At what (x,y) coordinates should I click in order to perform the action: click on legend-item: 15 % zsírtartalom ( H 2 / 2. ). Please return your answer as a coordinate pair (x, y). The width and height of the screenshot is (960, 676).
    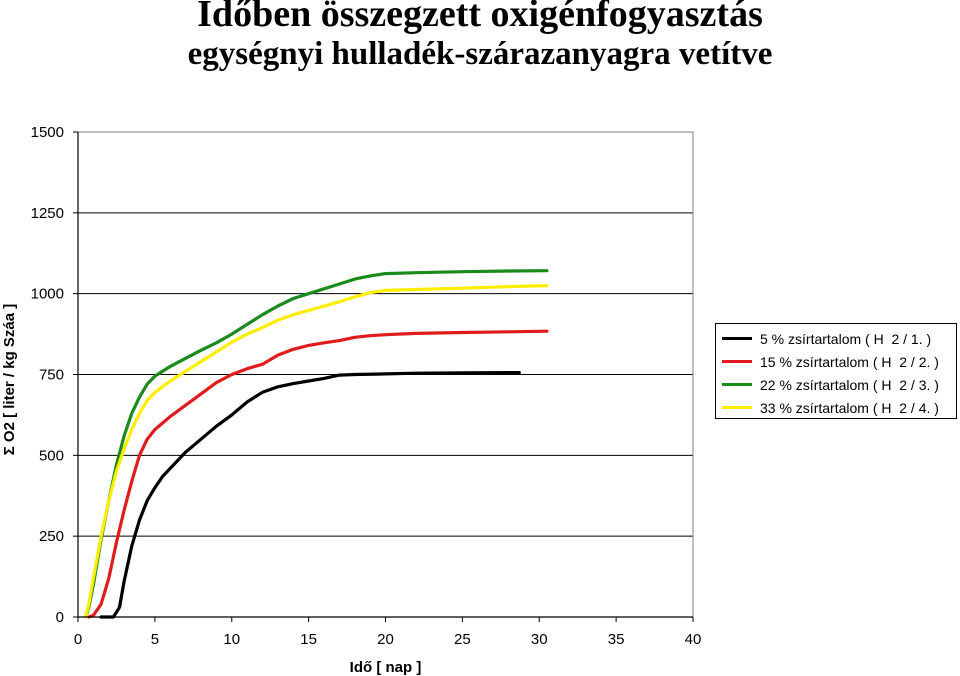
    Looking at the image, I should click on (839, 361).